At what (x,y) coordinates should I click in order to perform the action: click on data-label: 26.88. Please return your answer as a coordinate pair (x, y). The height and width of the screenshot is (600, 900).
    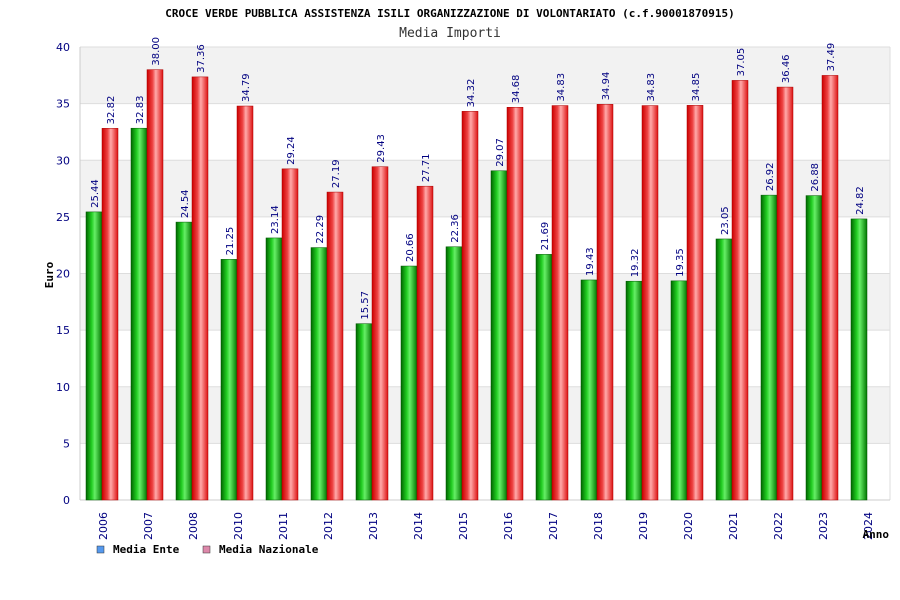
    Looking at the image, I should click on (815, 177).